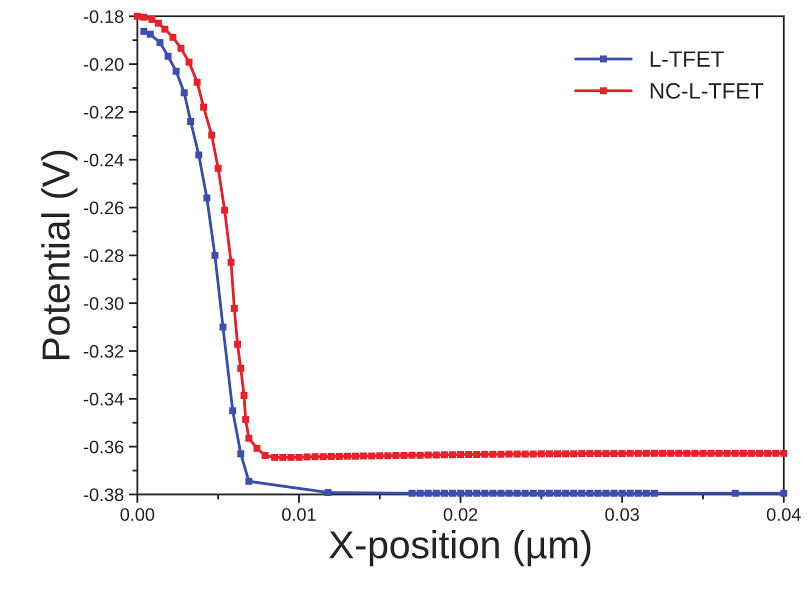 This screenshot has height=603, width=808. Describe the element at coordinates (104, 399) in the screenshot. I see `y-tick-label: -0.34` at that location.